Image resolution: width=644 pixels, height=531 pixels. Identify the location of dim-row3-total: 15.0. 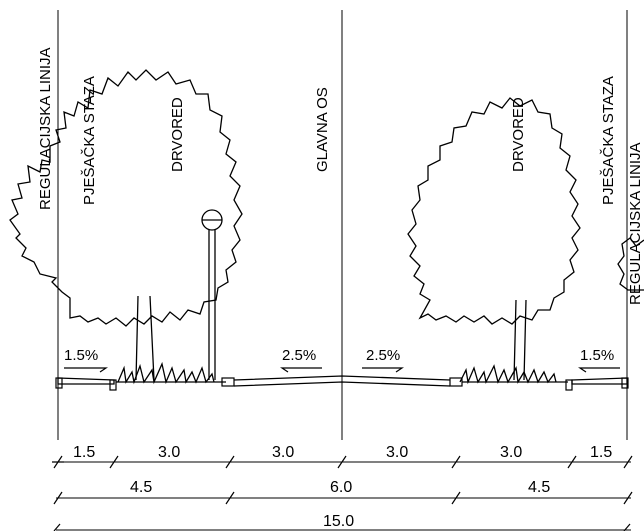
(338, 521).